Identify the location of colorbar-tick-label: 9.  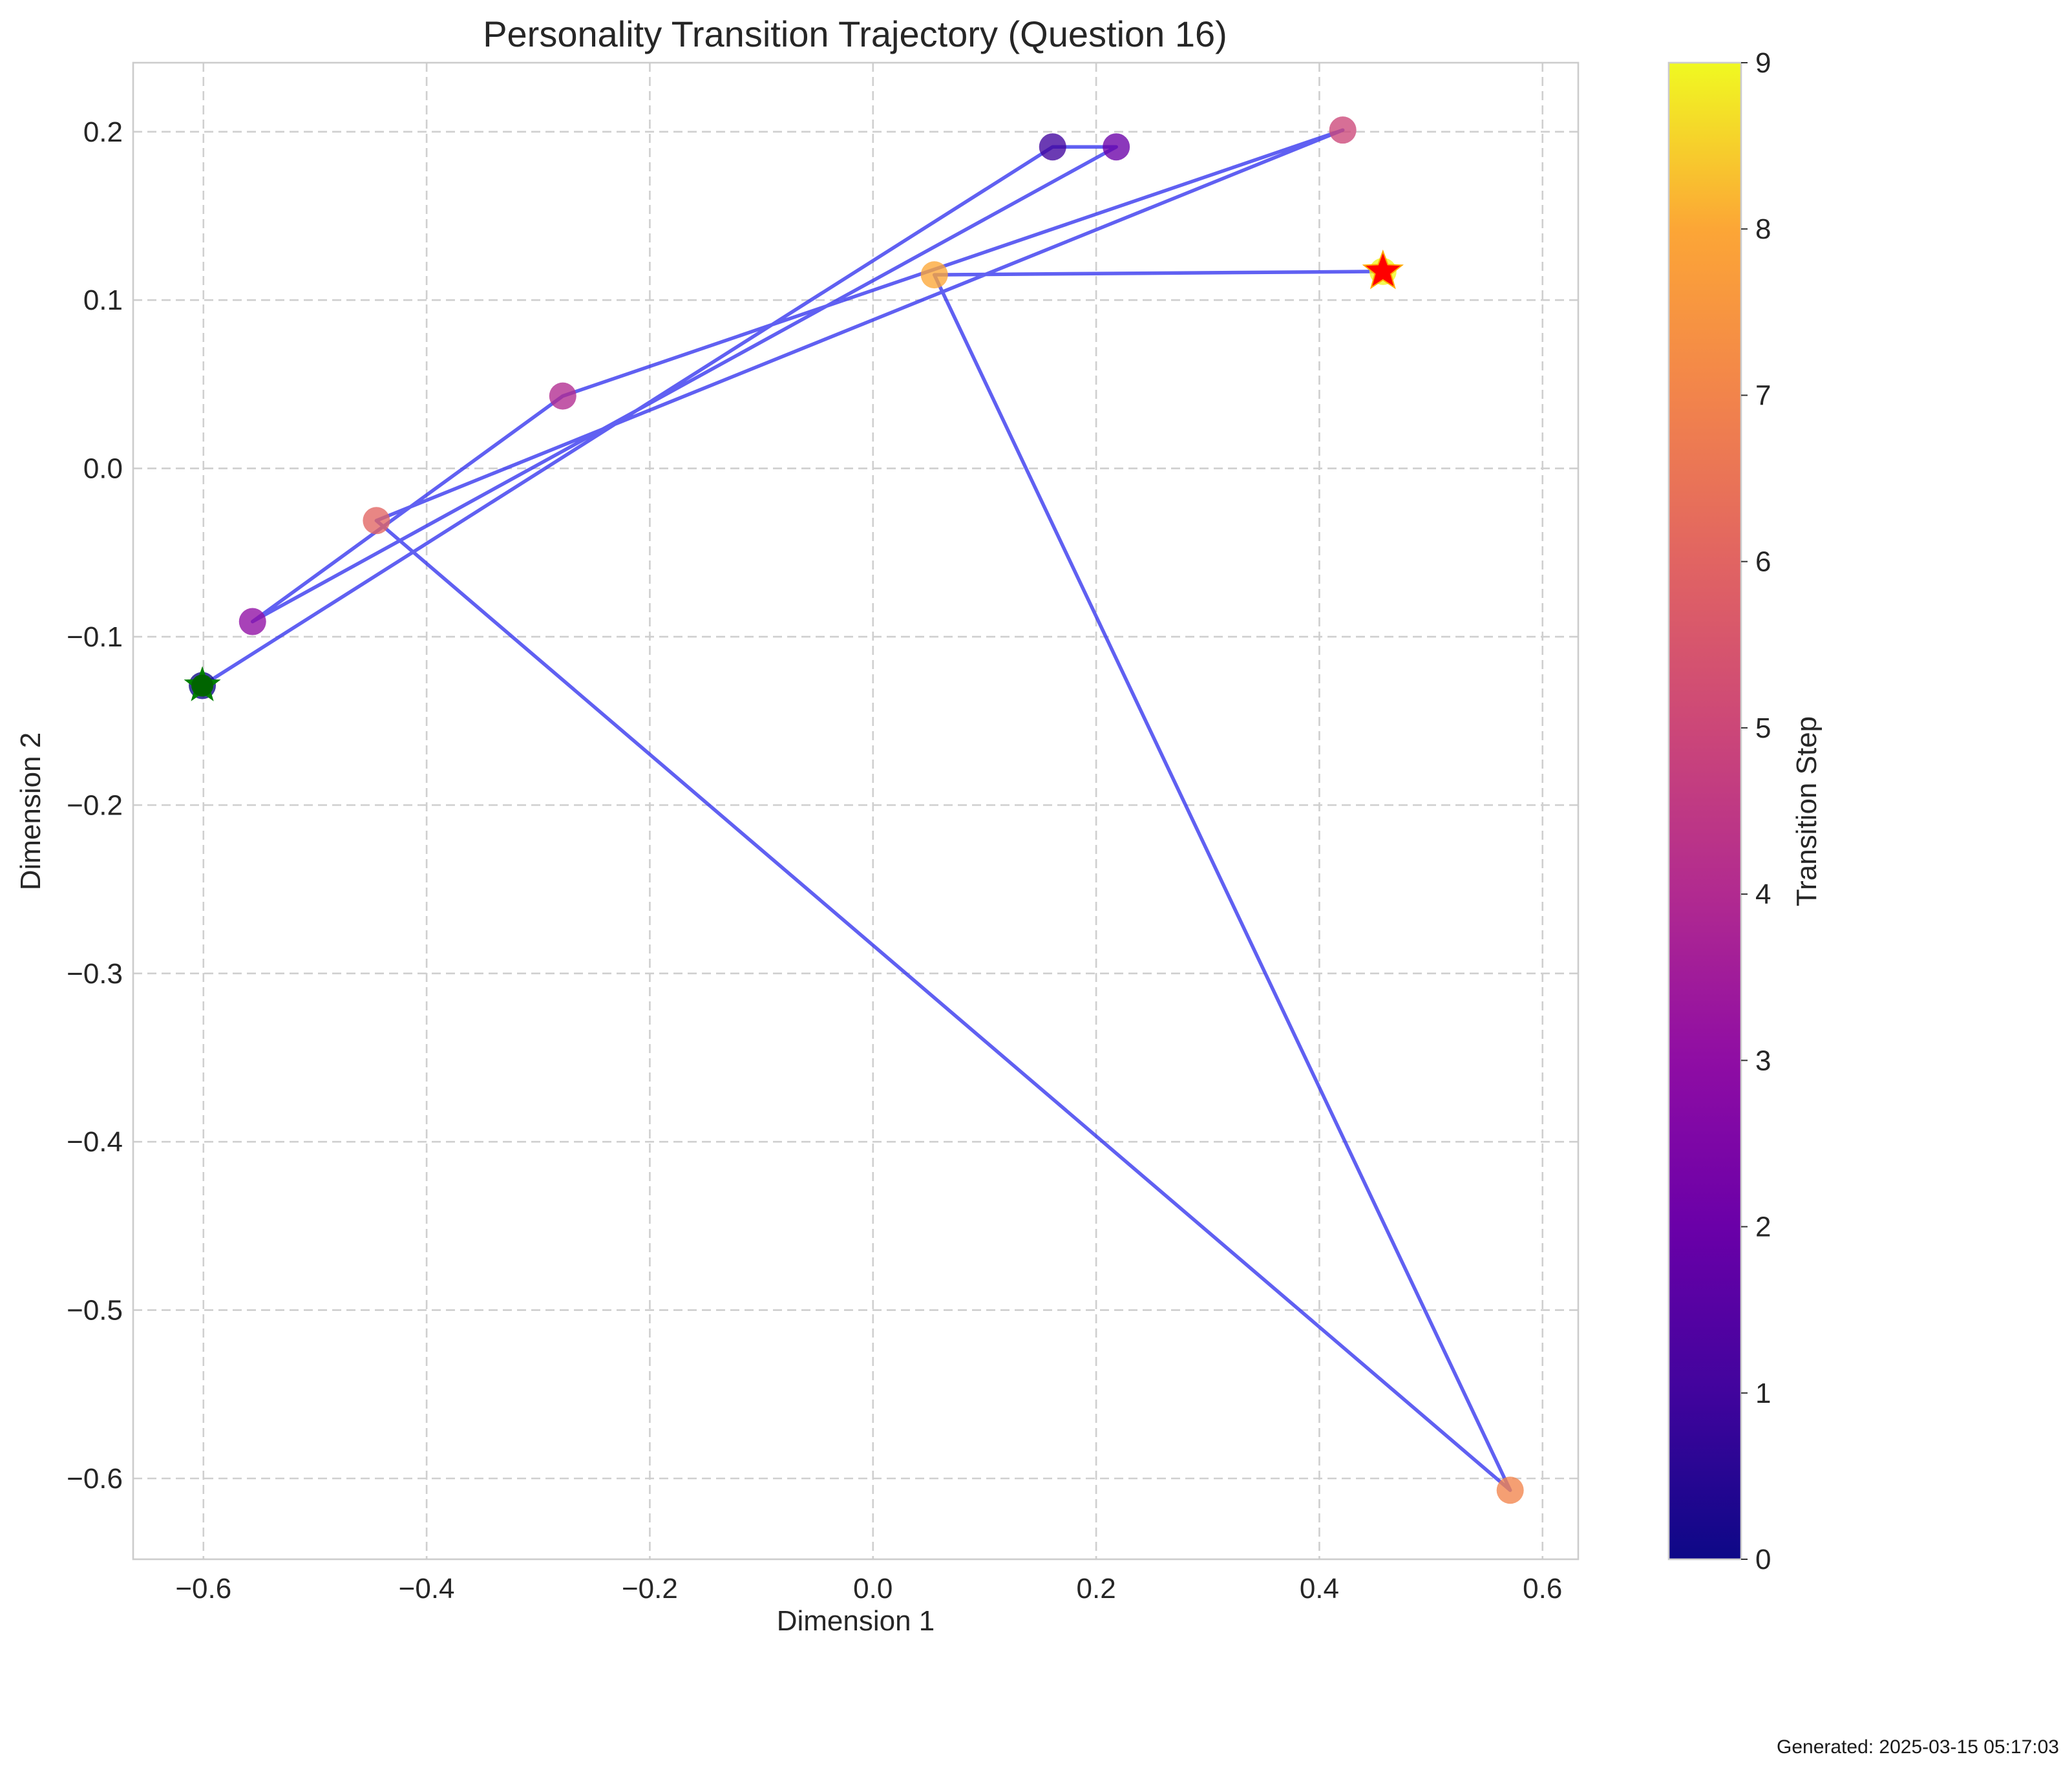
(1763, 63).